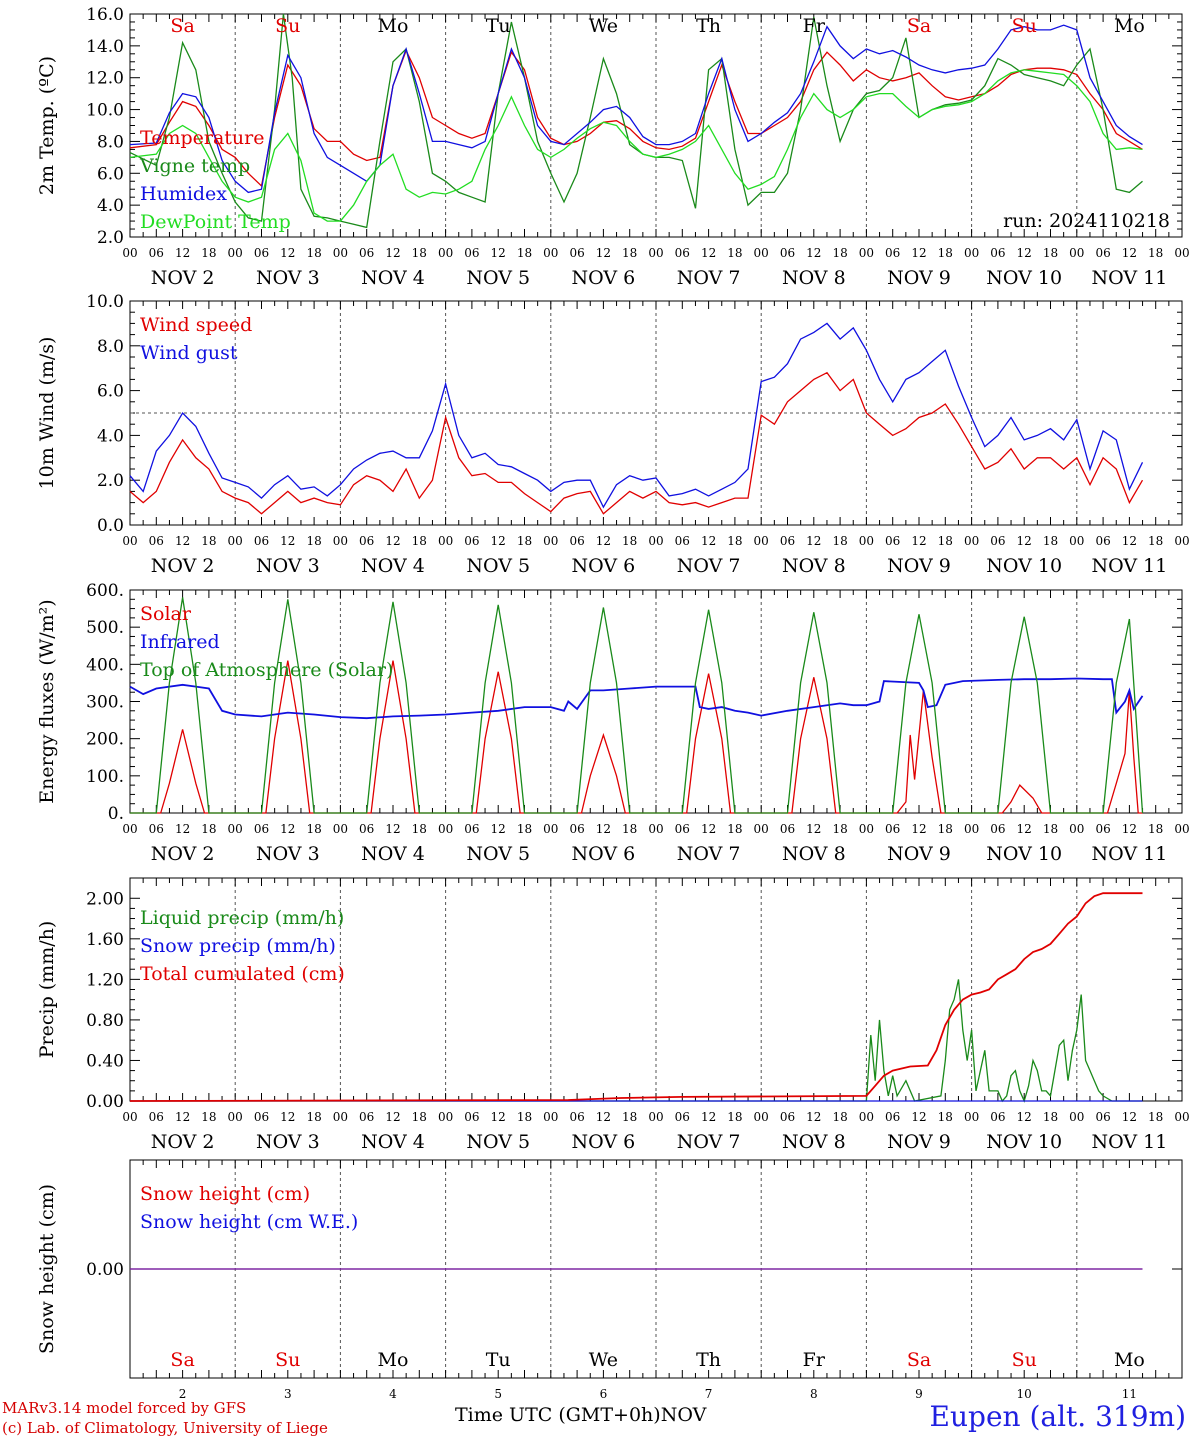  I want to click on legend-entry: Liquid precip (mm/h), so click(242, 918).